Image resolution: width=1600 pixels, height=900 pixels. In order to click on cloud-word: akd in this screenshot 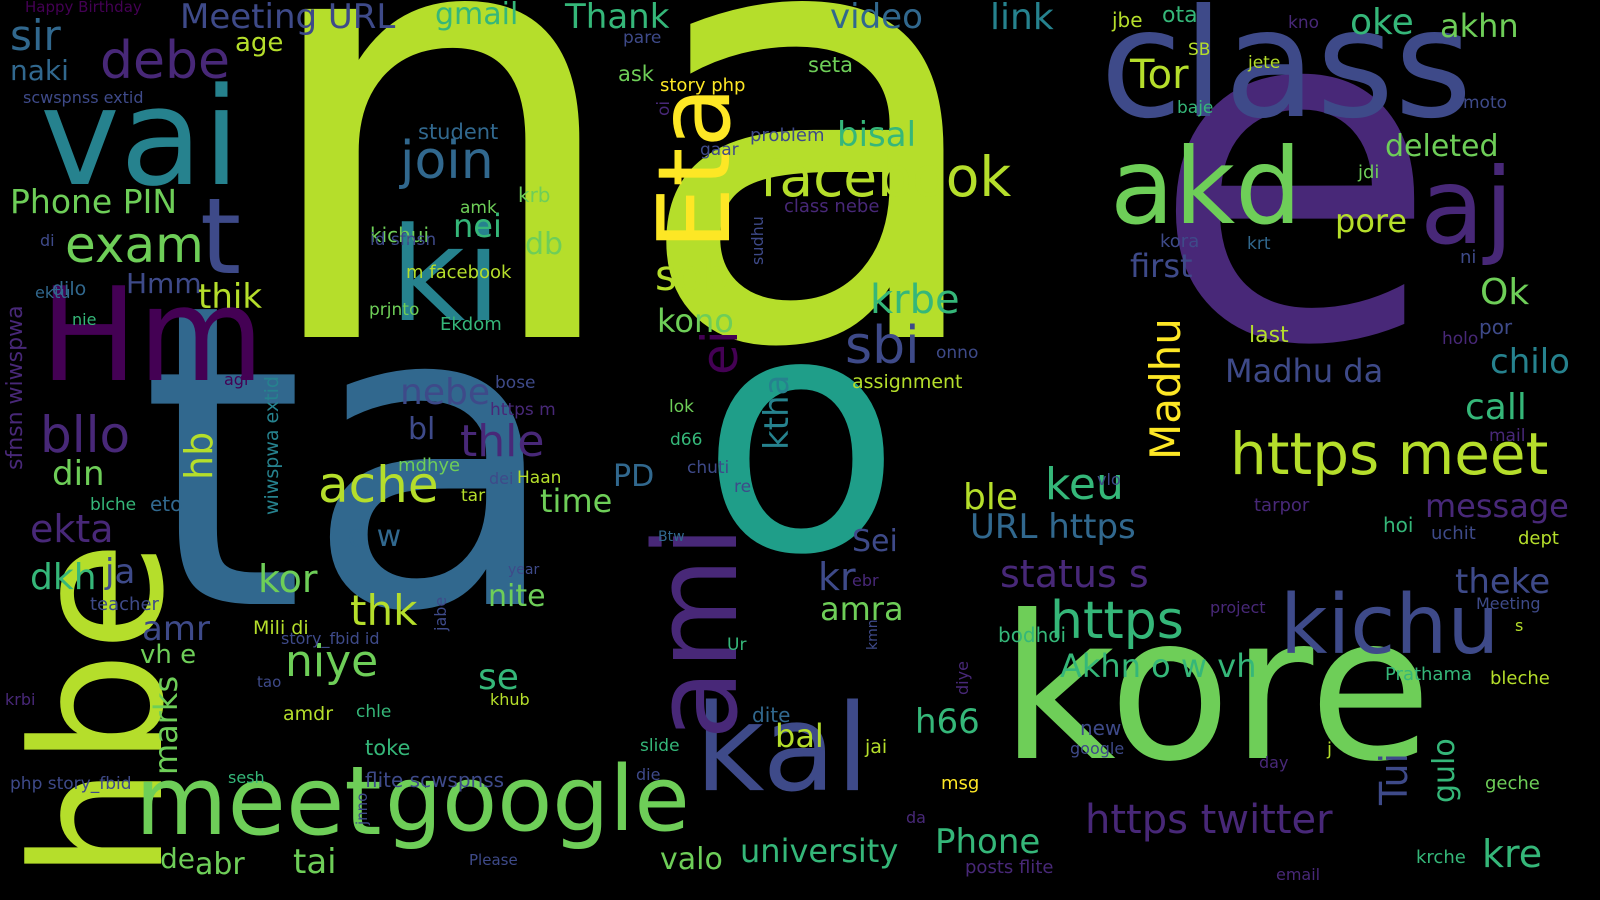, I will do `click(1206, 187)`.